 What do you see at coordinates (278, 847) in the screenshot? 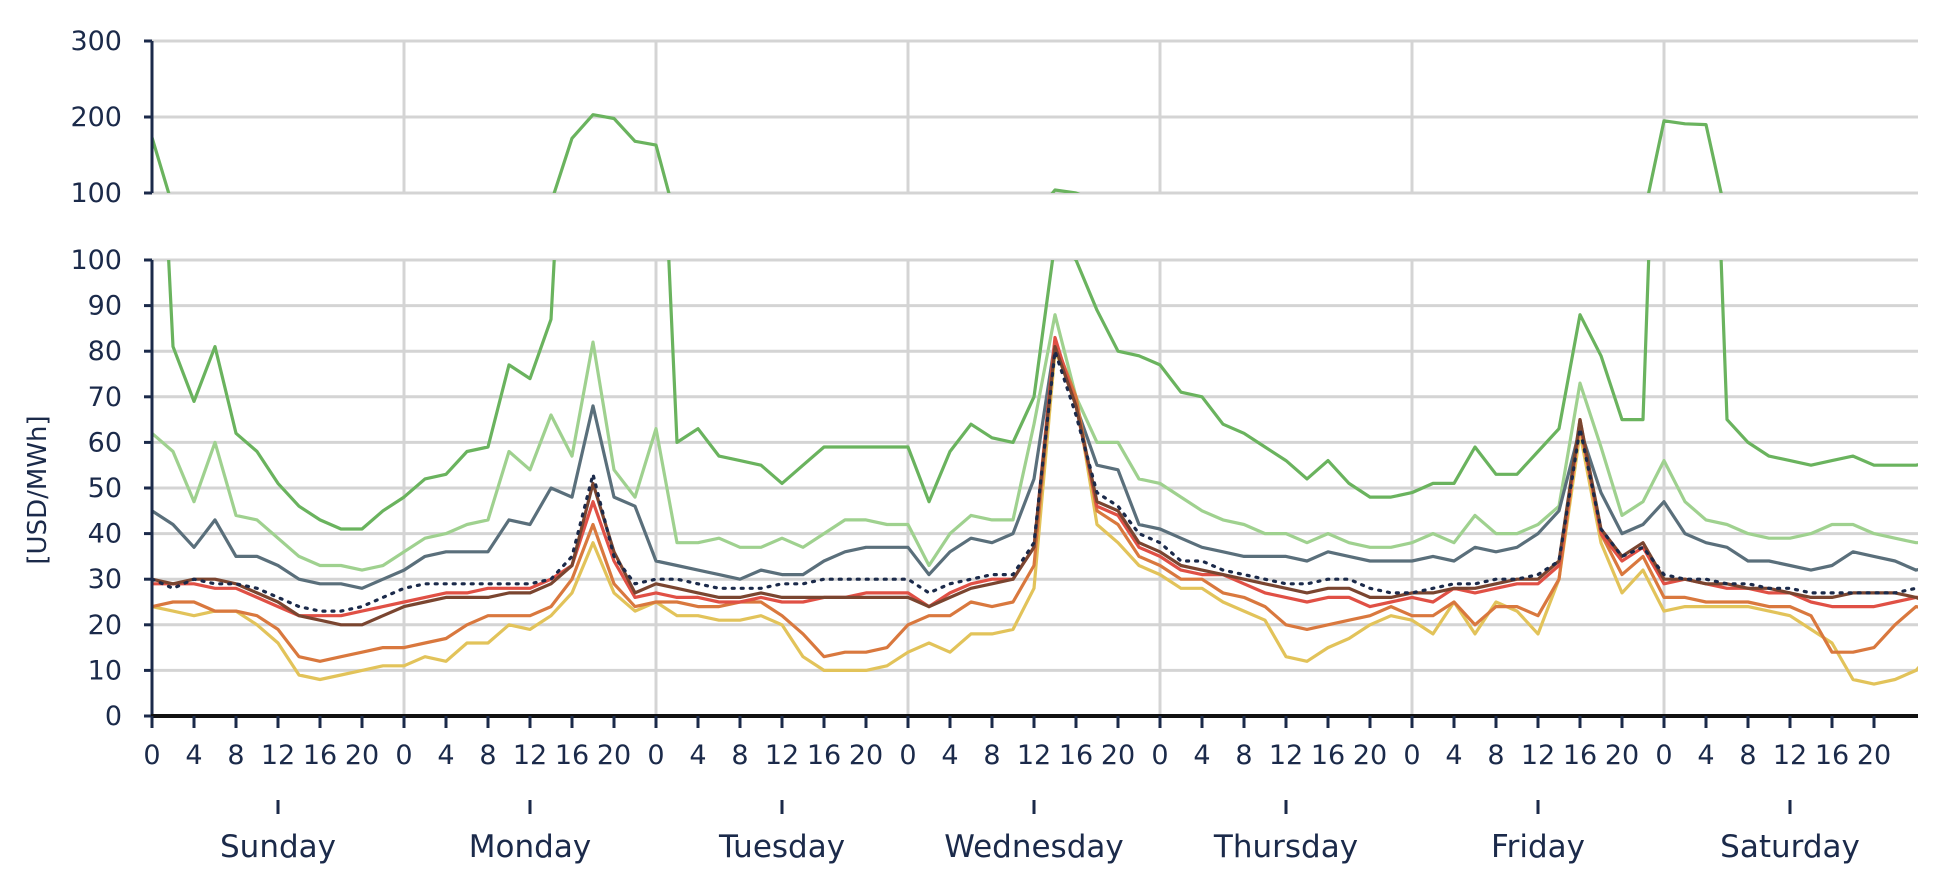
I see `day-label: Sunday` at bounding box center [278, 847].